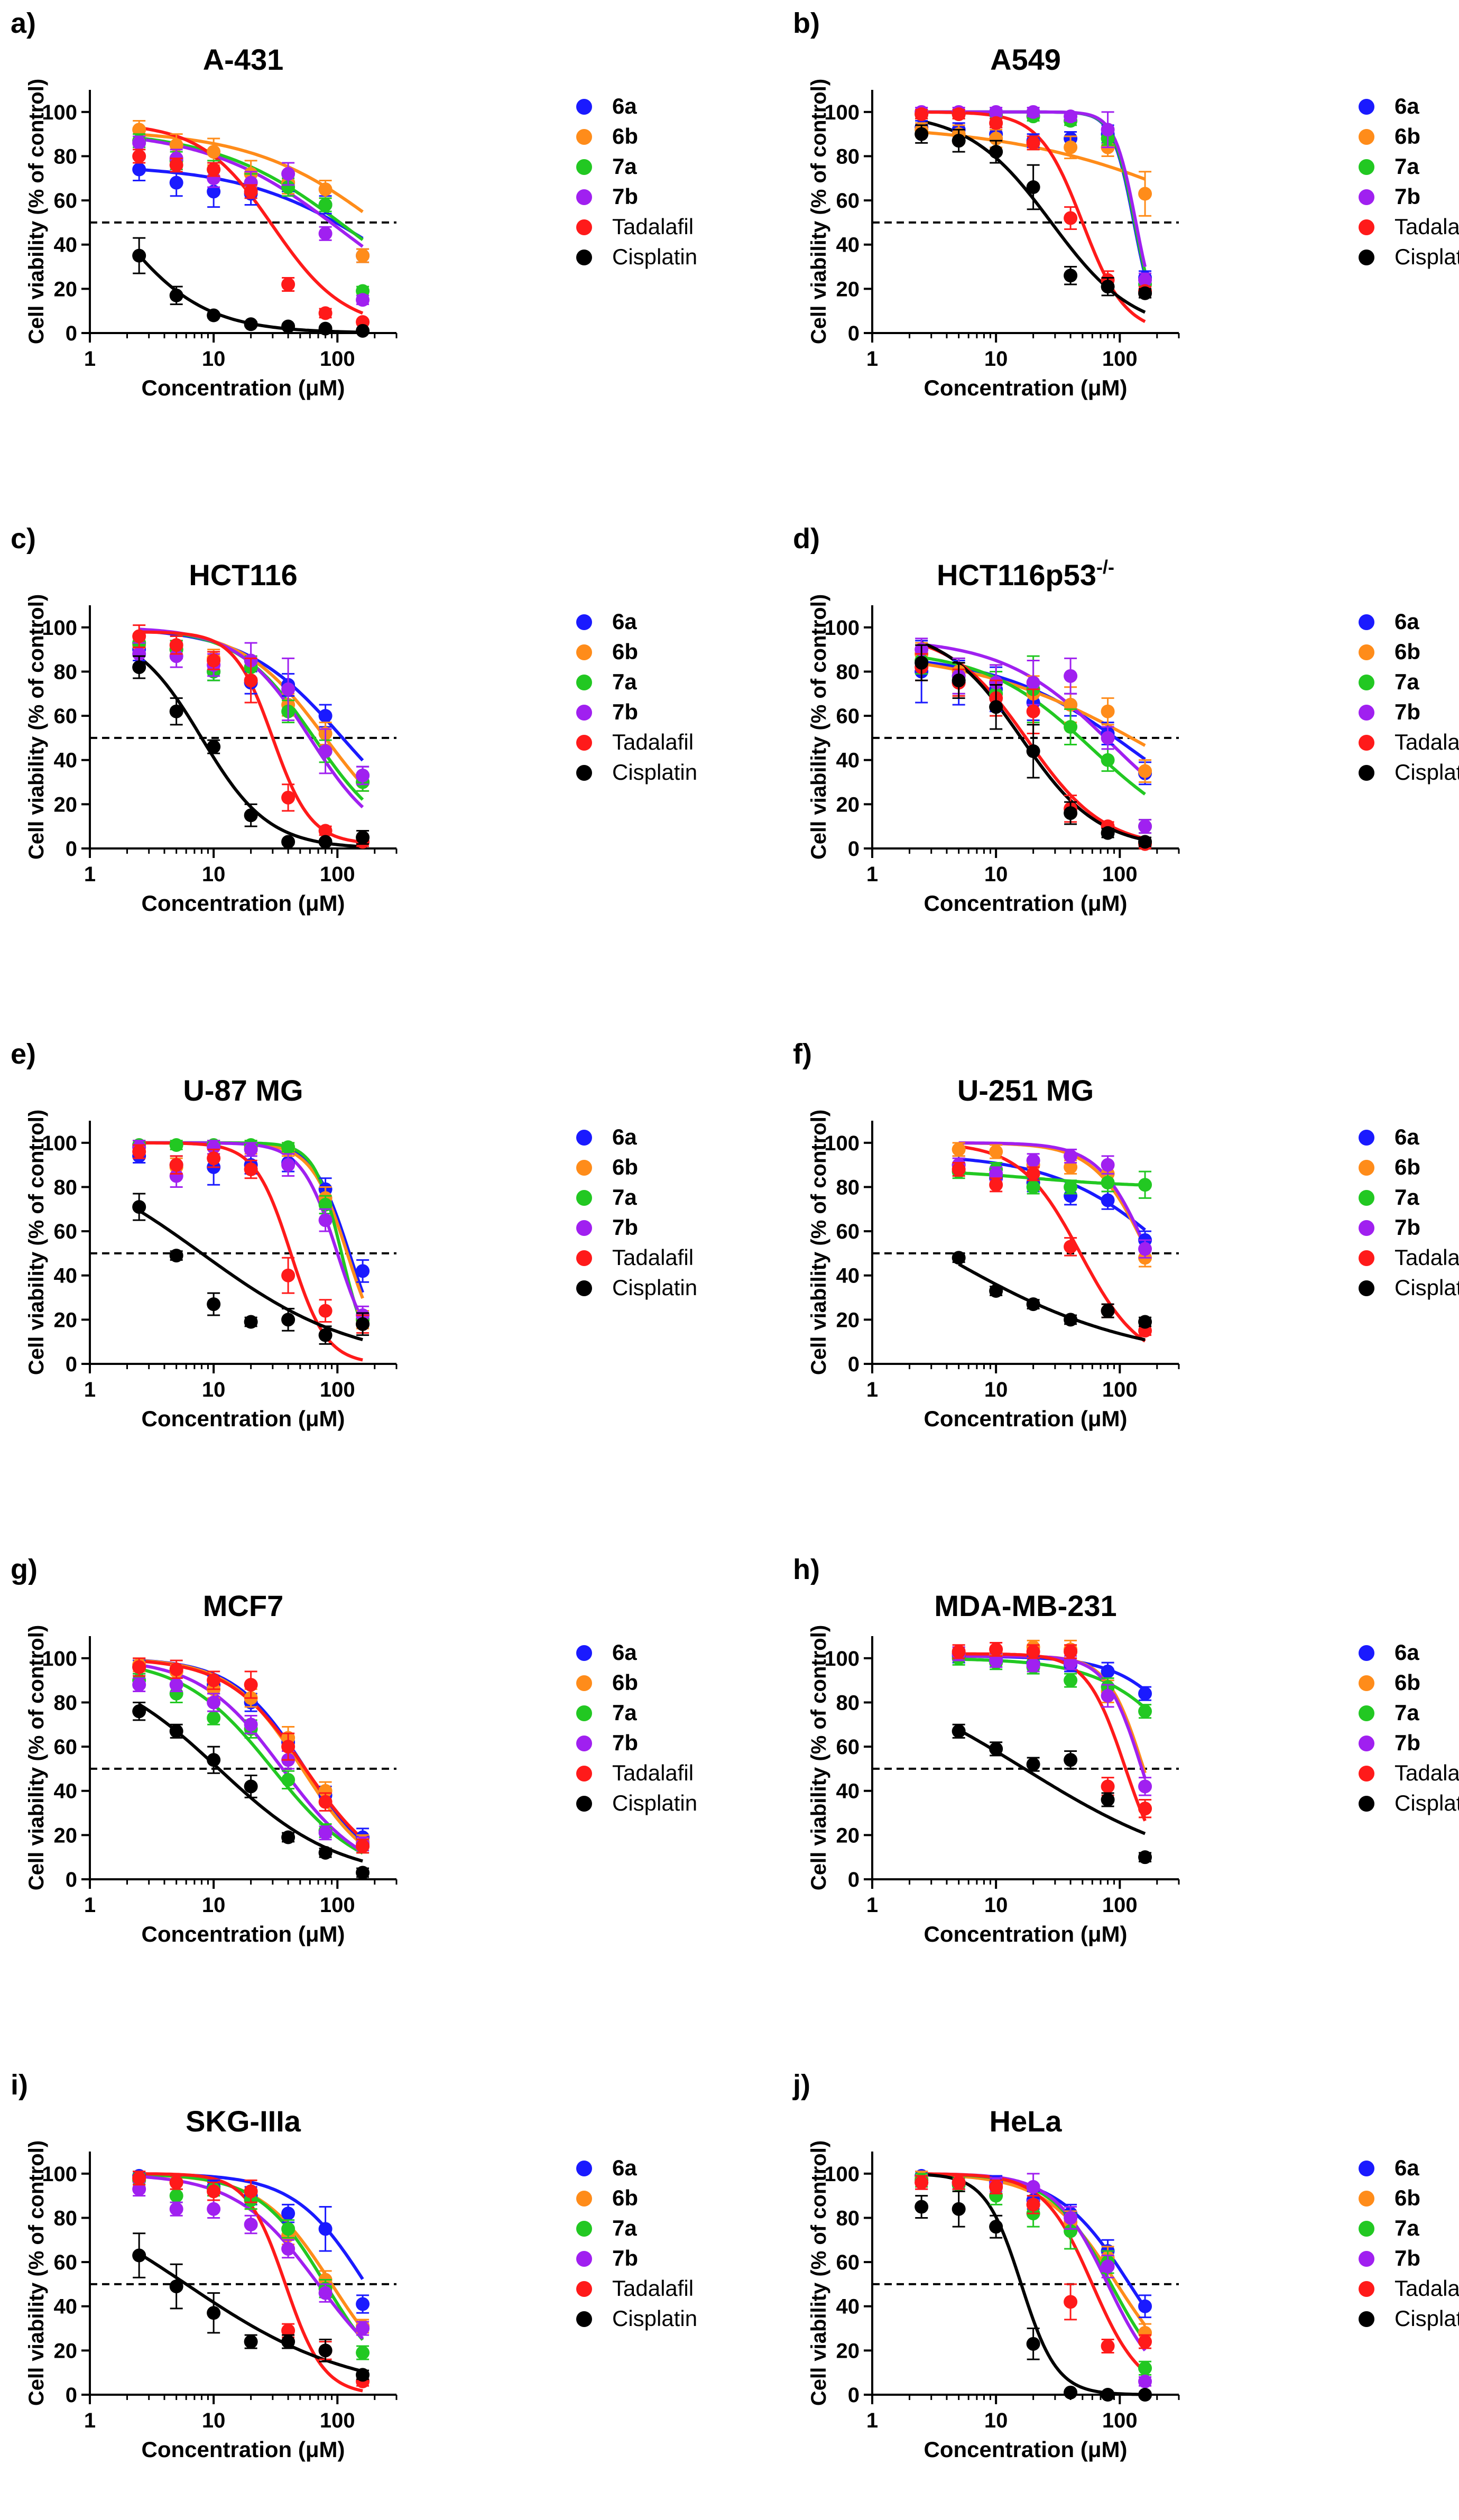  I want to click on legend-label: 6a, so click(624, 1136).